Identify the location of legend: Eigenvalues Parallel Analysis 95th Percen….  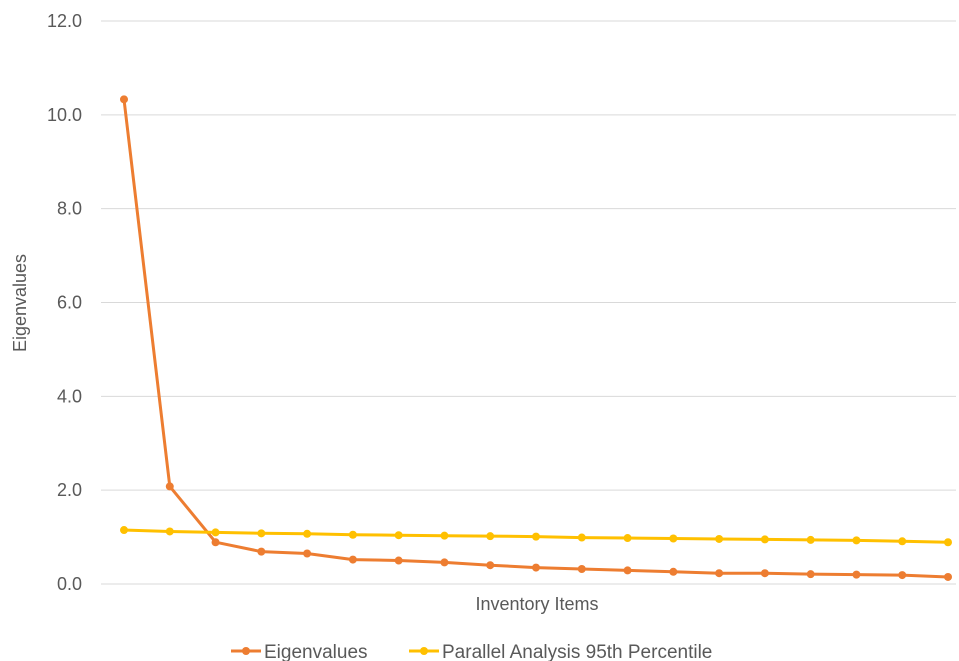
(471, 651).